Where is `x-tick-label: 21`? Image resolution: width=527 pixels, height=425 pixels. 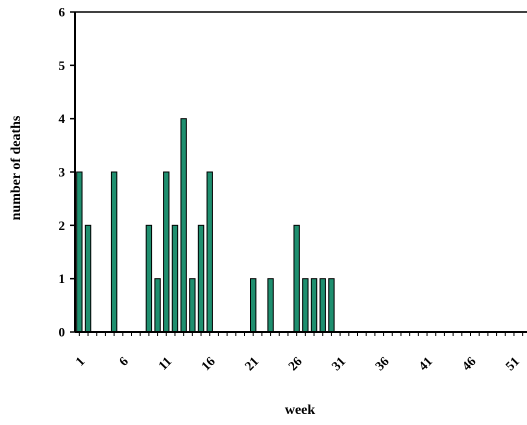
x-tick-label: 21 is located at coordinates (252, 364).